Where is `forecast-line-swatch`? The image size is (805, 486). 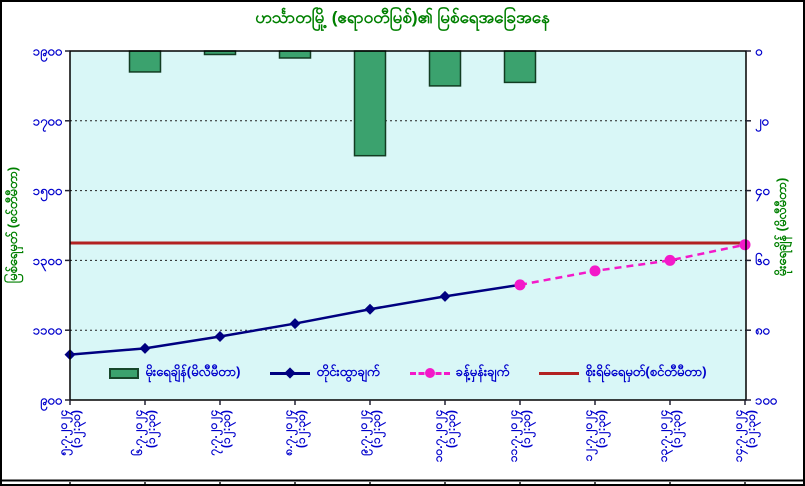 forecast-line-swatch is located at coordinates (429, 372).